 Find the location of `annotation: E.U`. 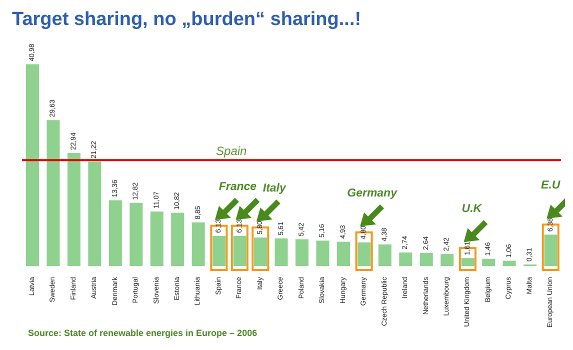

annotation: E.U is located at coordinates (551, 186).